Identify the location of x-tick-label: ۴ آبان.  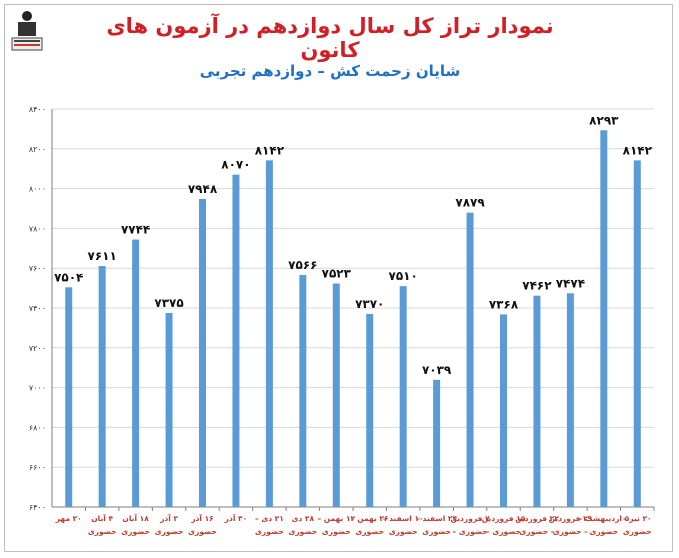
(102, 518).